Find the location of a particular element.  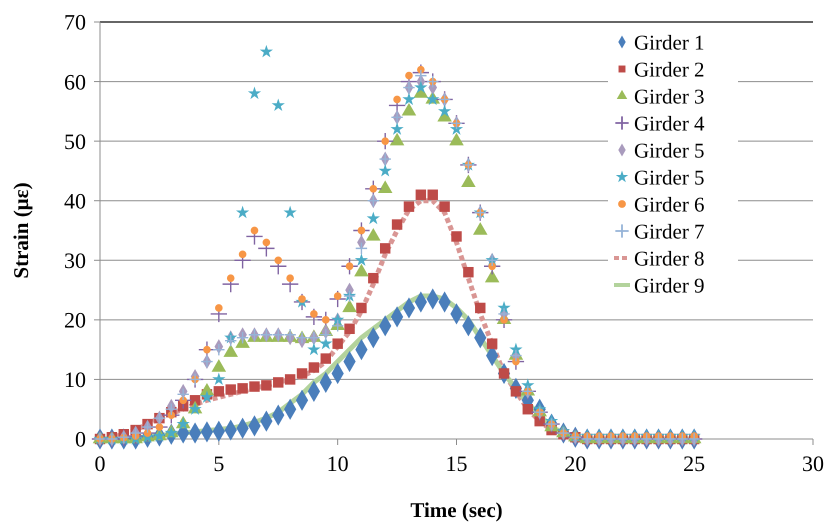

legend-label: Girder 4 is located at coordinates (670, 123).